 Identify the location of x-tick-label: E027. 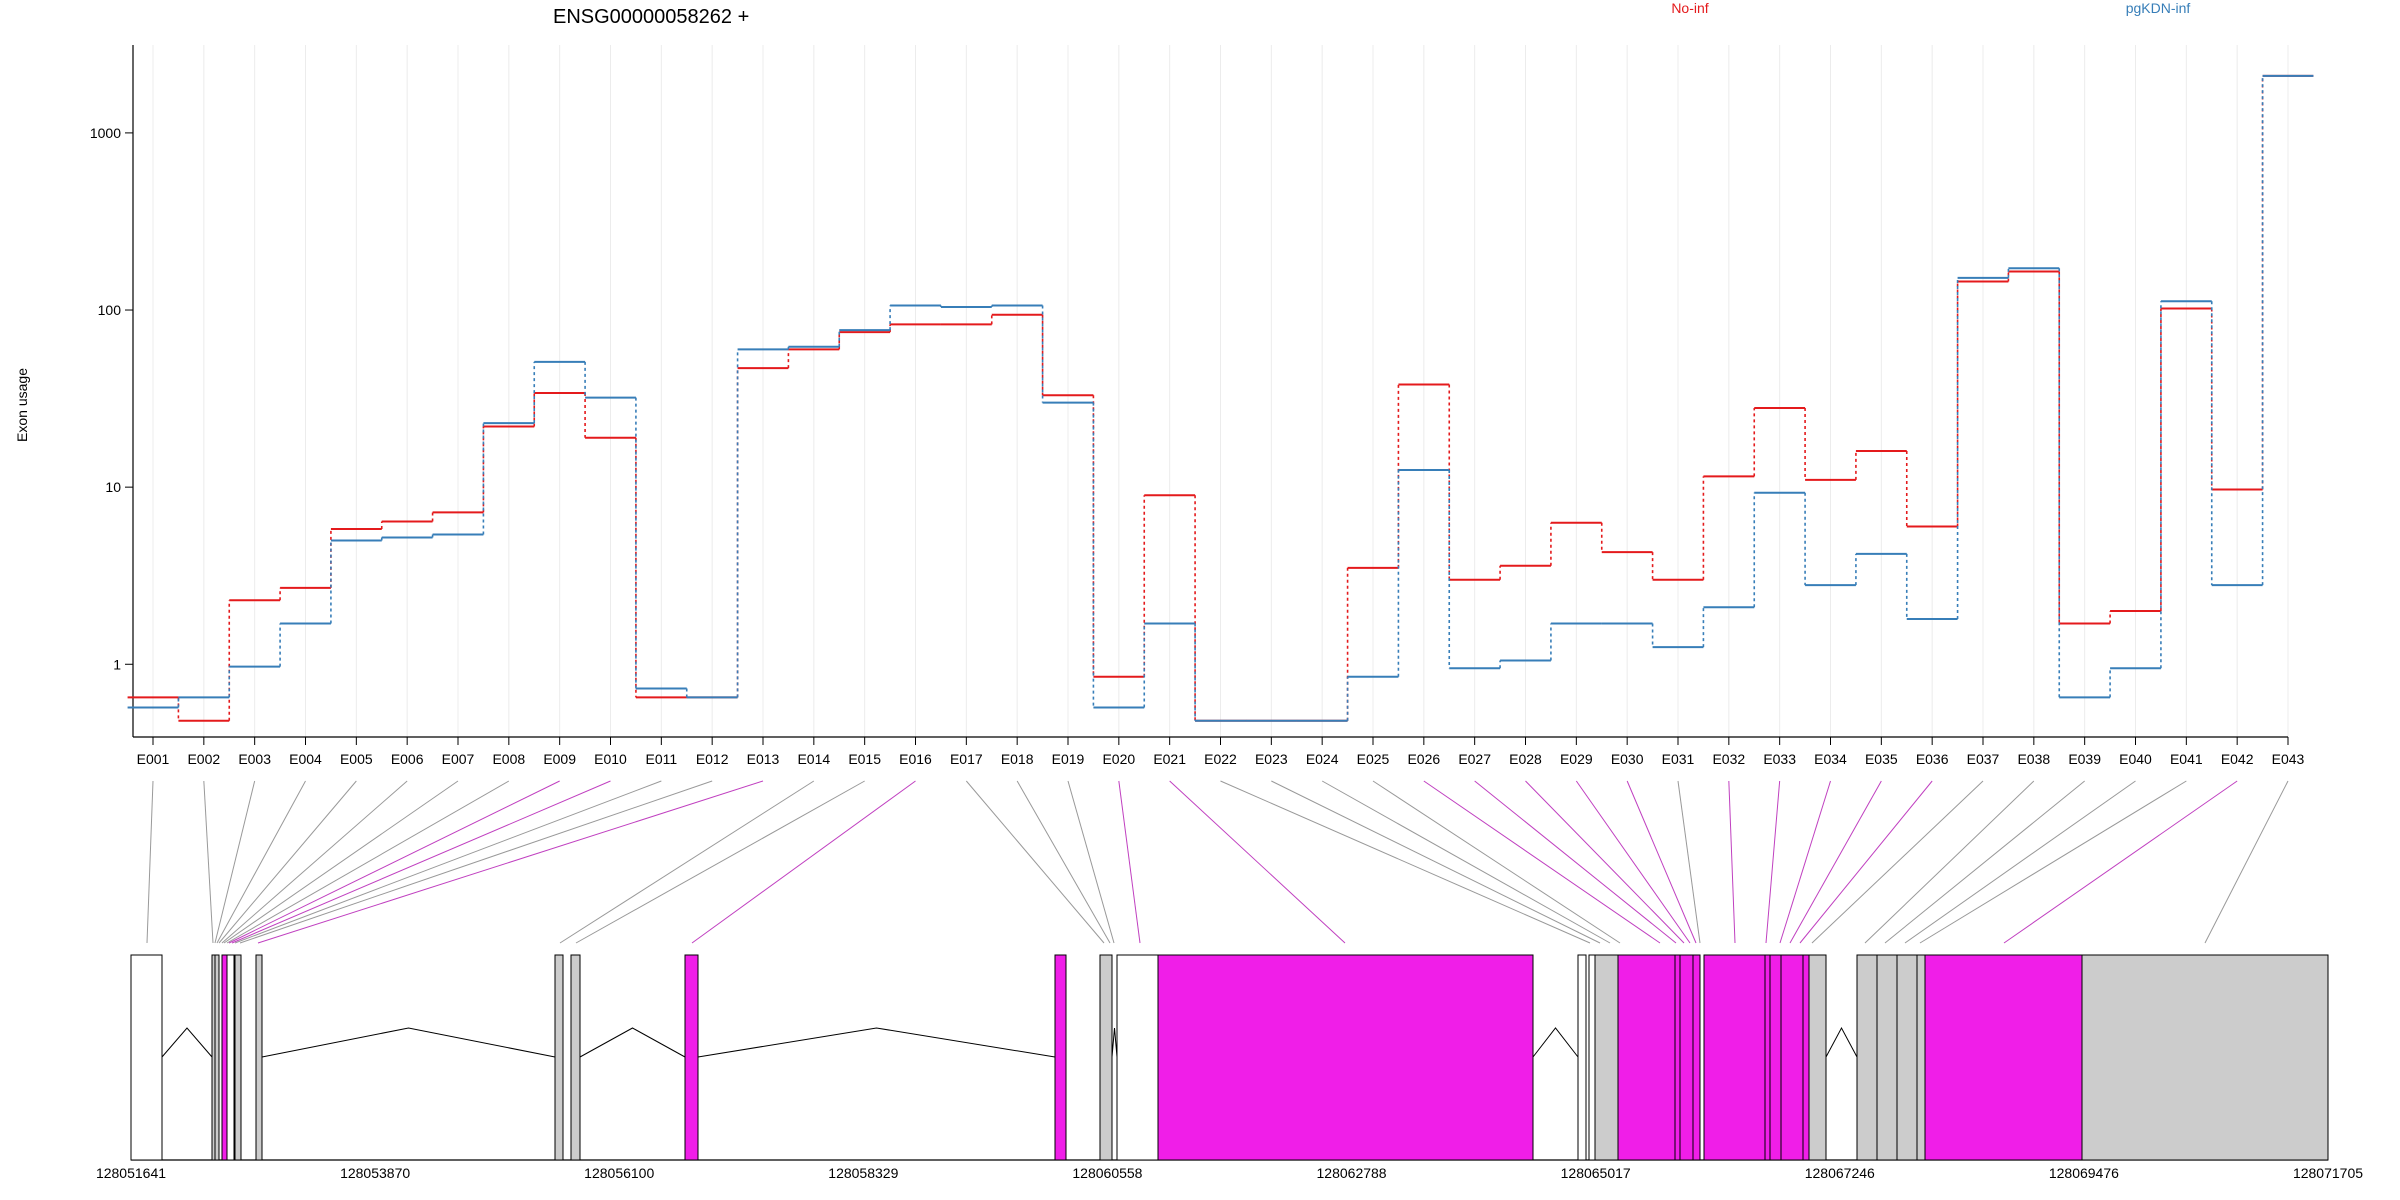
(1474, 759).